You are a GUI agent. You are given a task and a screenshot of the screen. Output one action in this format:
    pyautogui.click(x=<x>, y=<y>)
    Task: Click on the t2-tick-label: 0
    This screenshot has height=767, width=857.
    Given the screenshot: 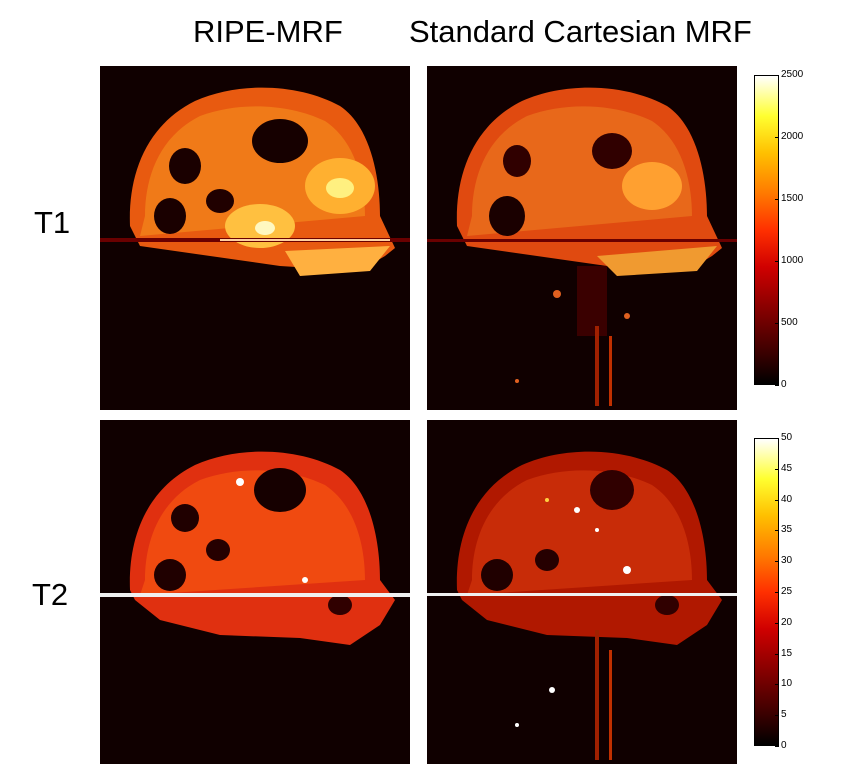 What is the action you would take?
    pyautogui.click(x=784, y=745)
    